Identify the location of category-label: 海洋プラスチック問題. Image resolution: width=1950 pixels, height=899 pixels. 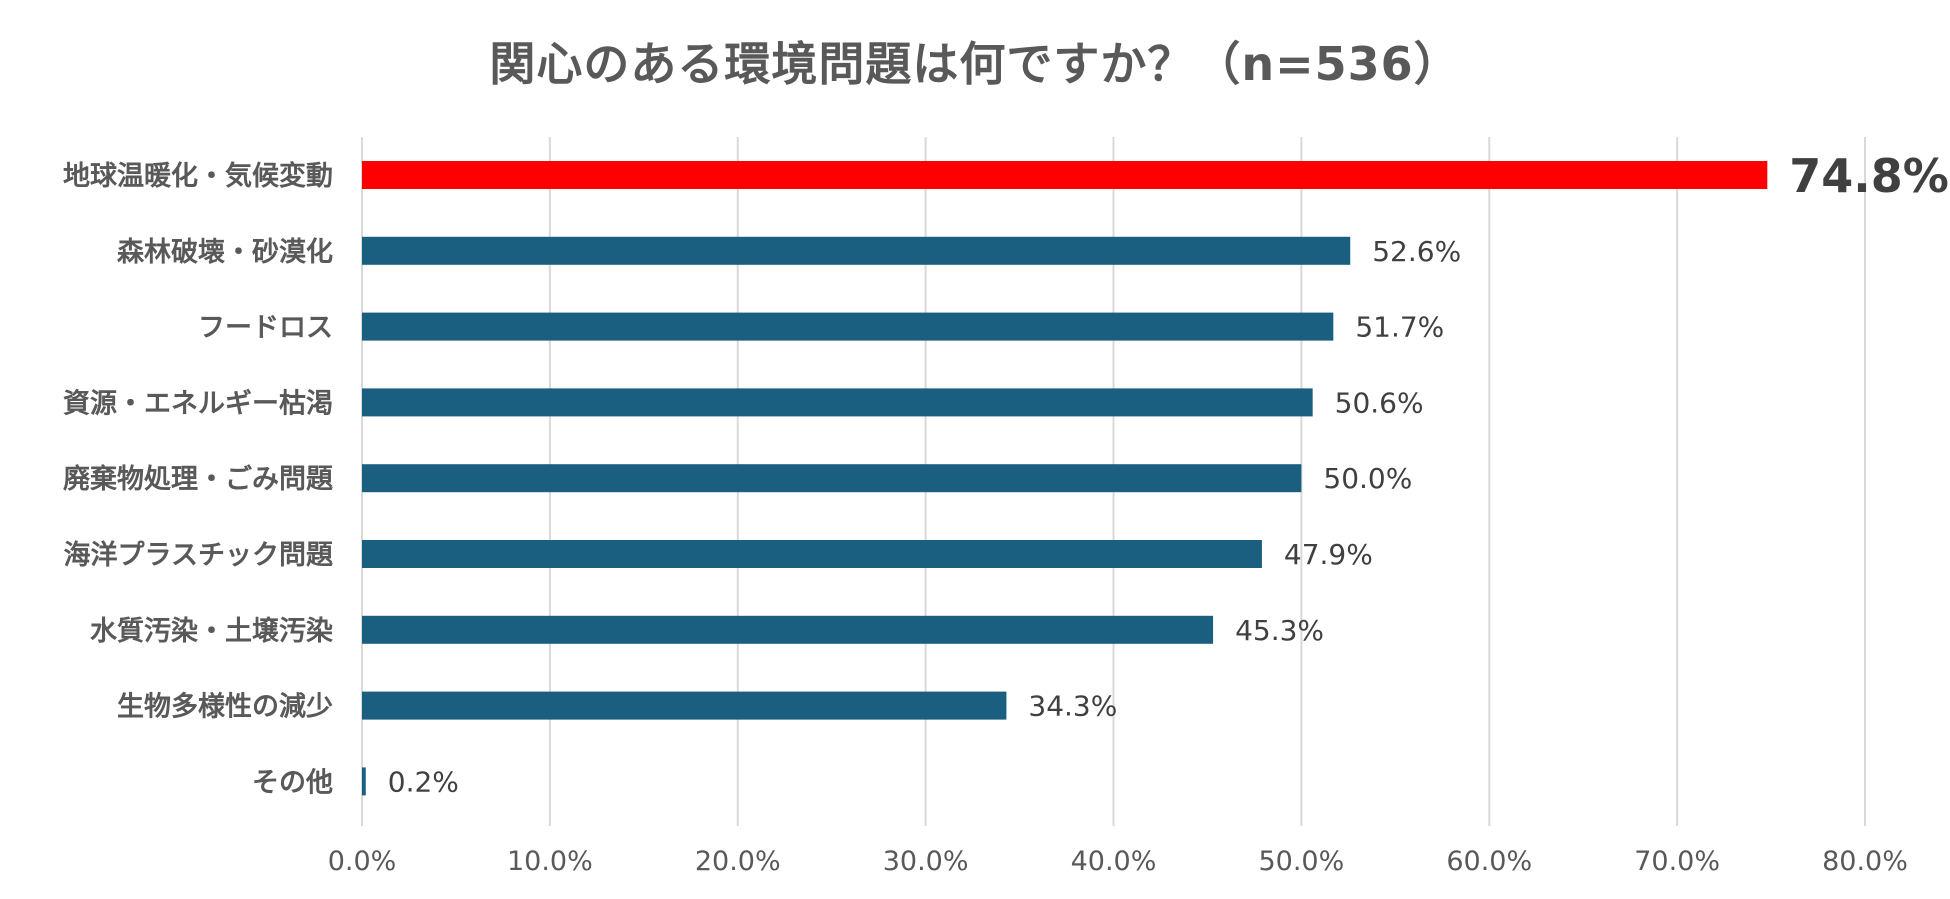
(199, 555).